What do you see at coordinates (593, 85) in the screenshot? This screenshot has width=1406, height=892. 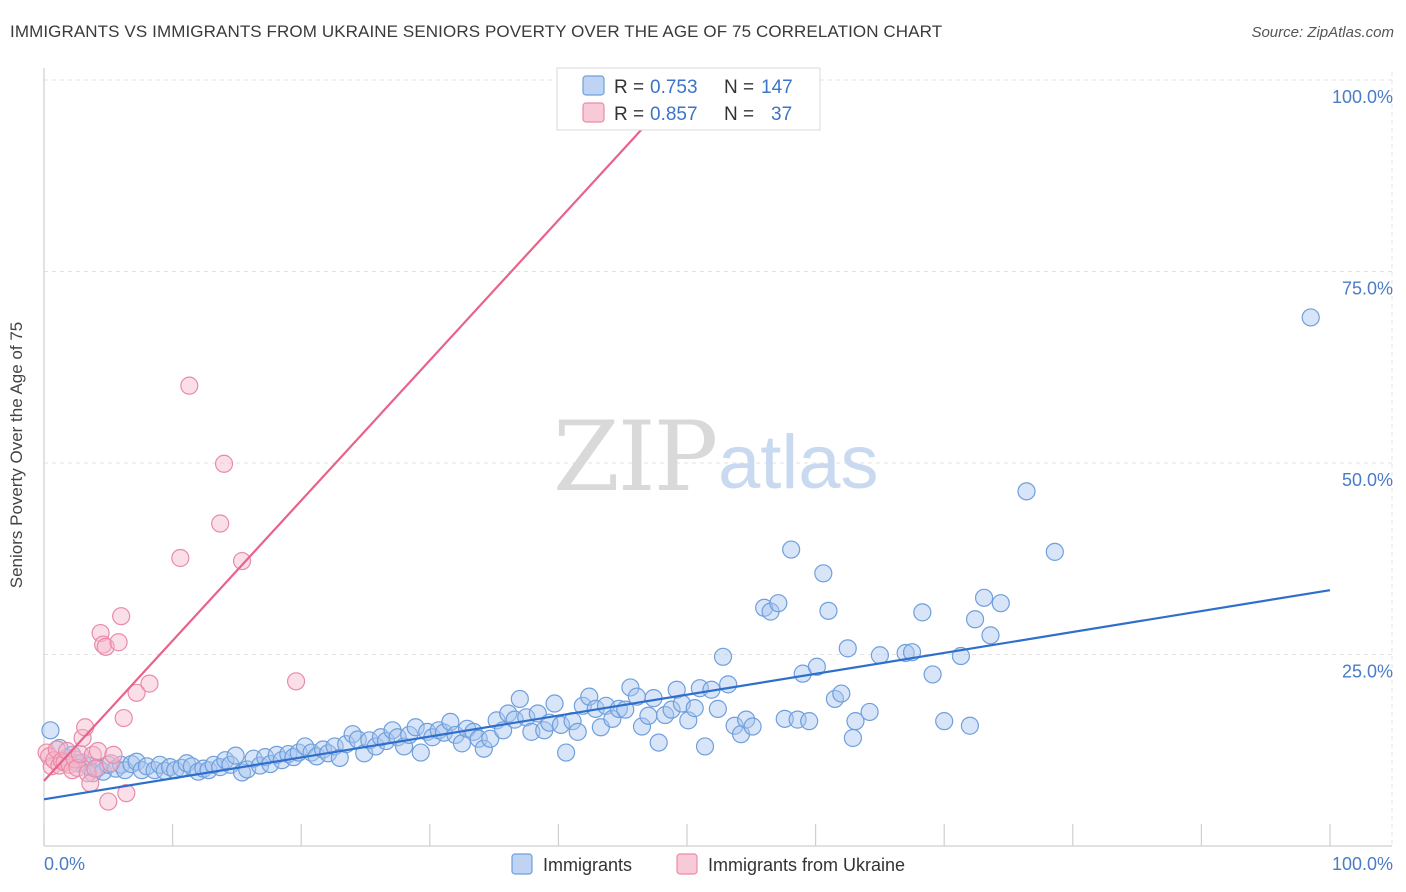 I see `legend-swatch-immigrants` at bounding box center [593, 85].